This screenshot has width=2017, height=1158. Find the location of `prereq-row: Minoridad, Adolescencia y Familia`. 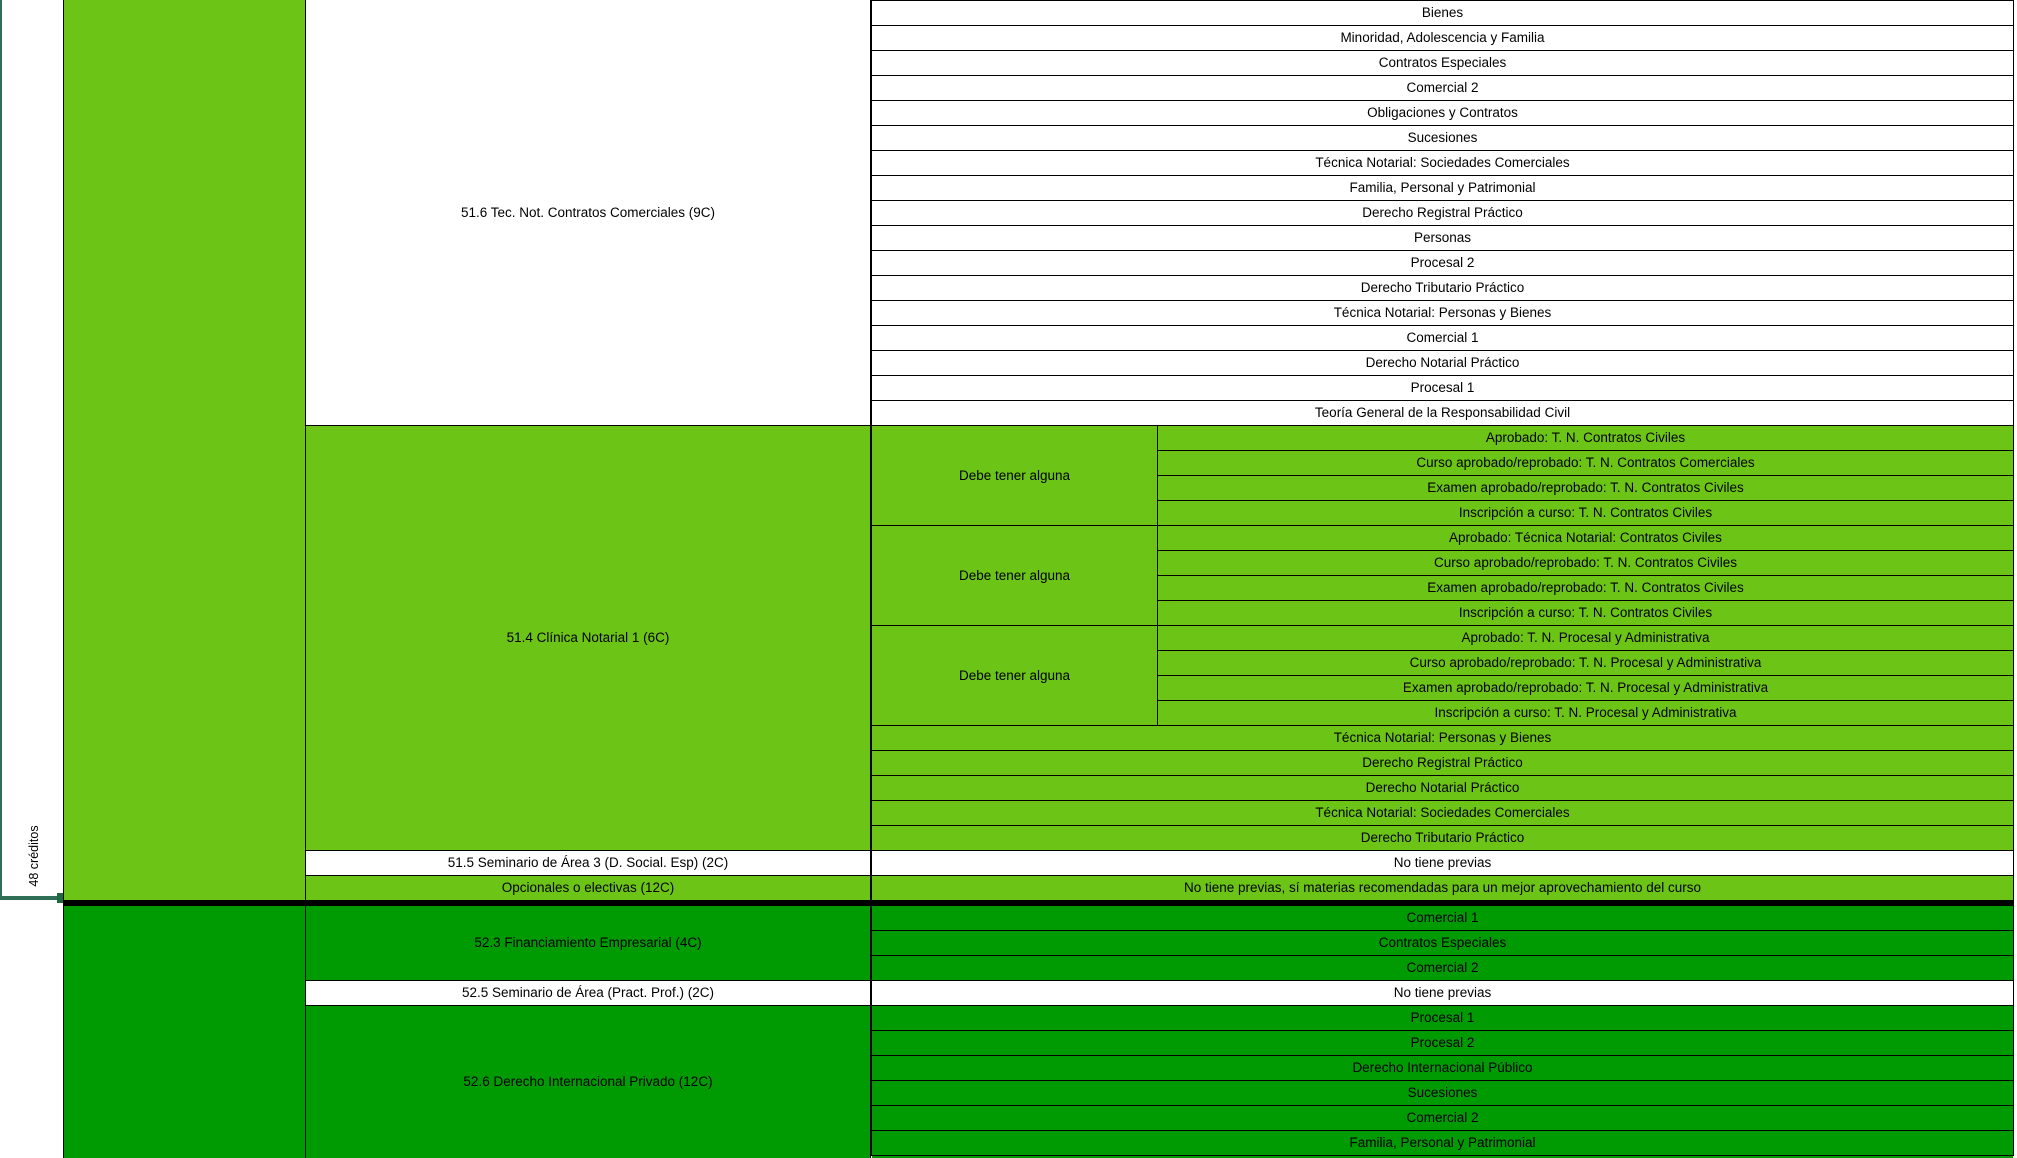

prereq-row: Minoridad, Adolescencia y Familia is located at coordinates (1442, 38).